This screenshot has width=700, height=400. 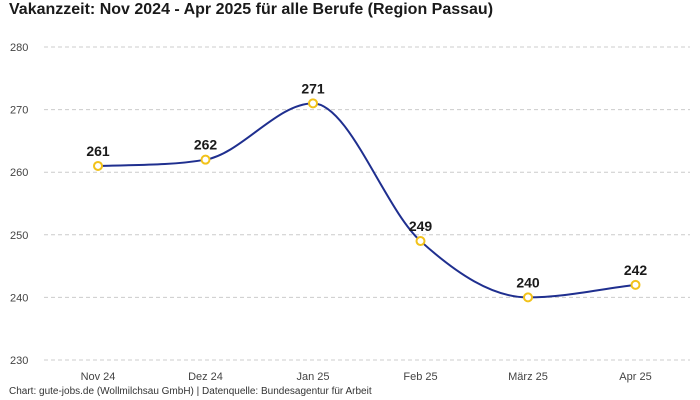 I want to click on x-tick-label: Apr 25, so click(x=635, y=377).